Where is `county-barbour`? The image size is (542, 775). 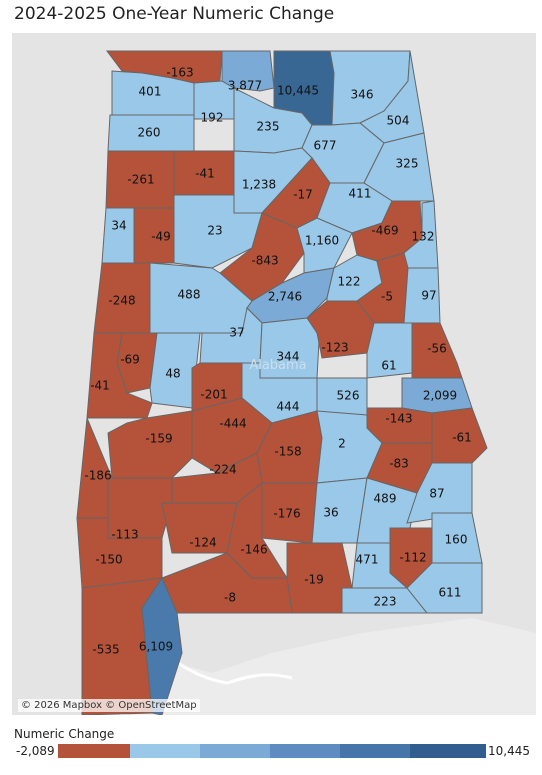 county-barbour is located at coordinates (439, 493).